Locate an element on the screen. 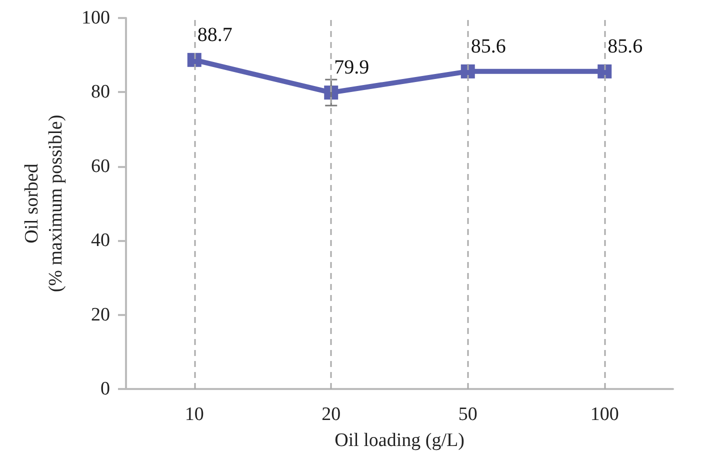  y-tick-label: 100 is located at coordinates (96, 18).